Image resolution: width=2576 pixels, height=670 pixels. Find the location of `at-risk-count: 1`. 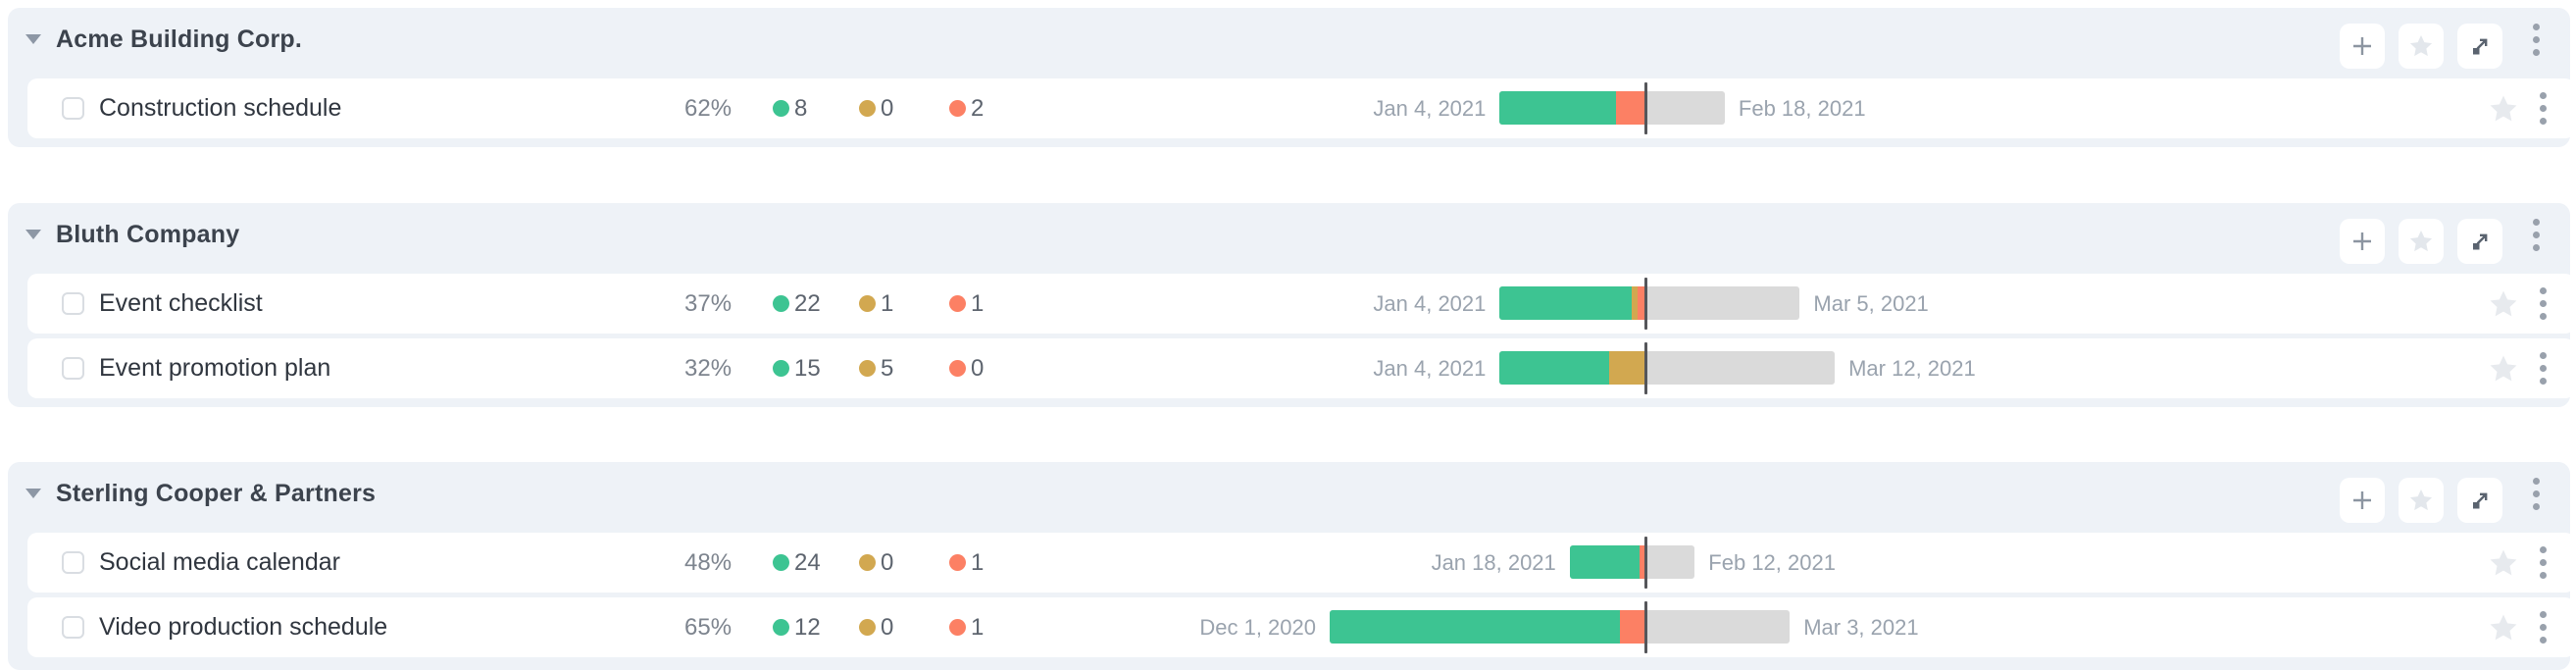

at-risk-count: 1 is located at coordinates (876, 304).